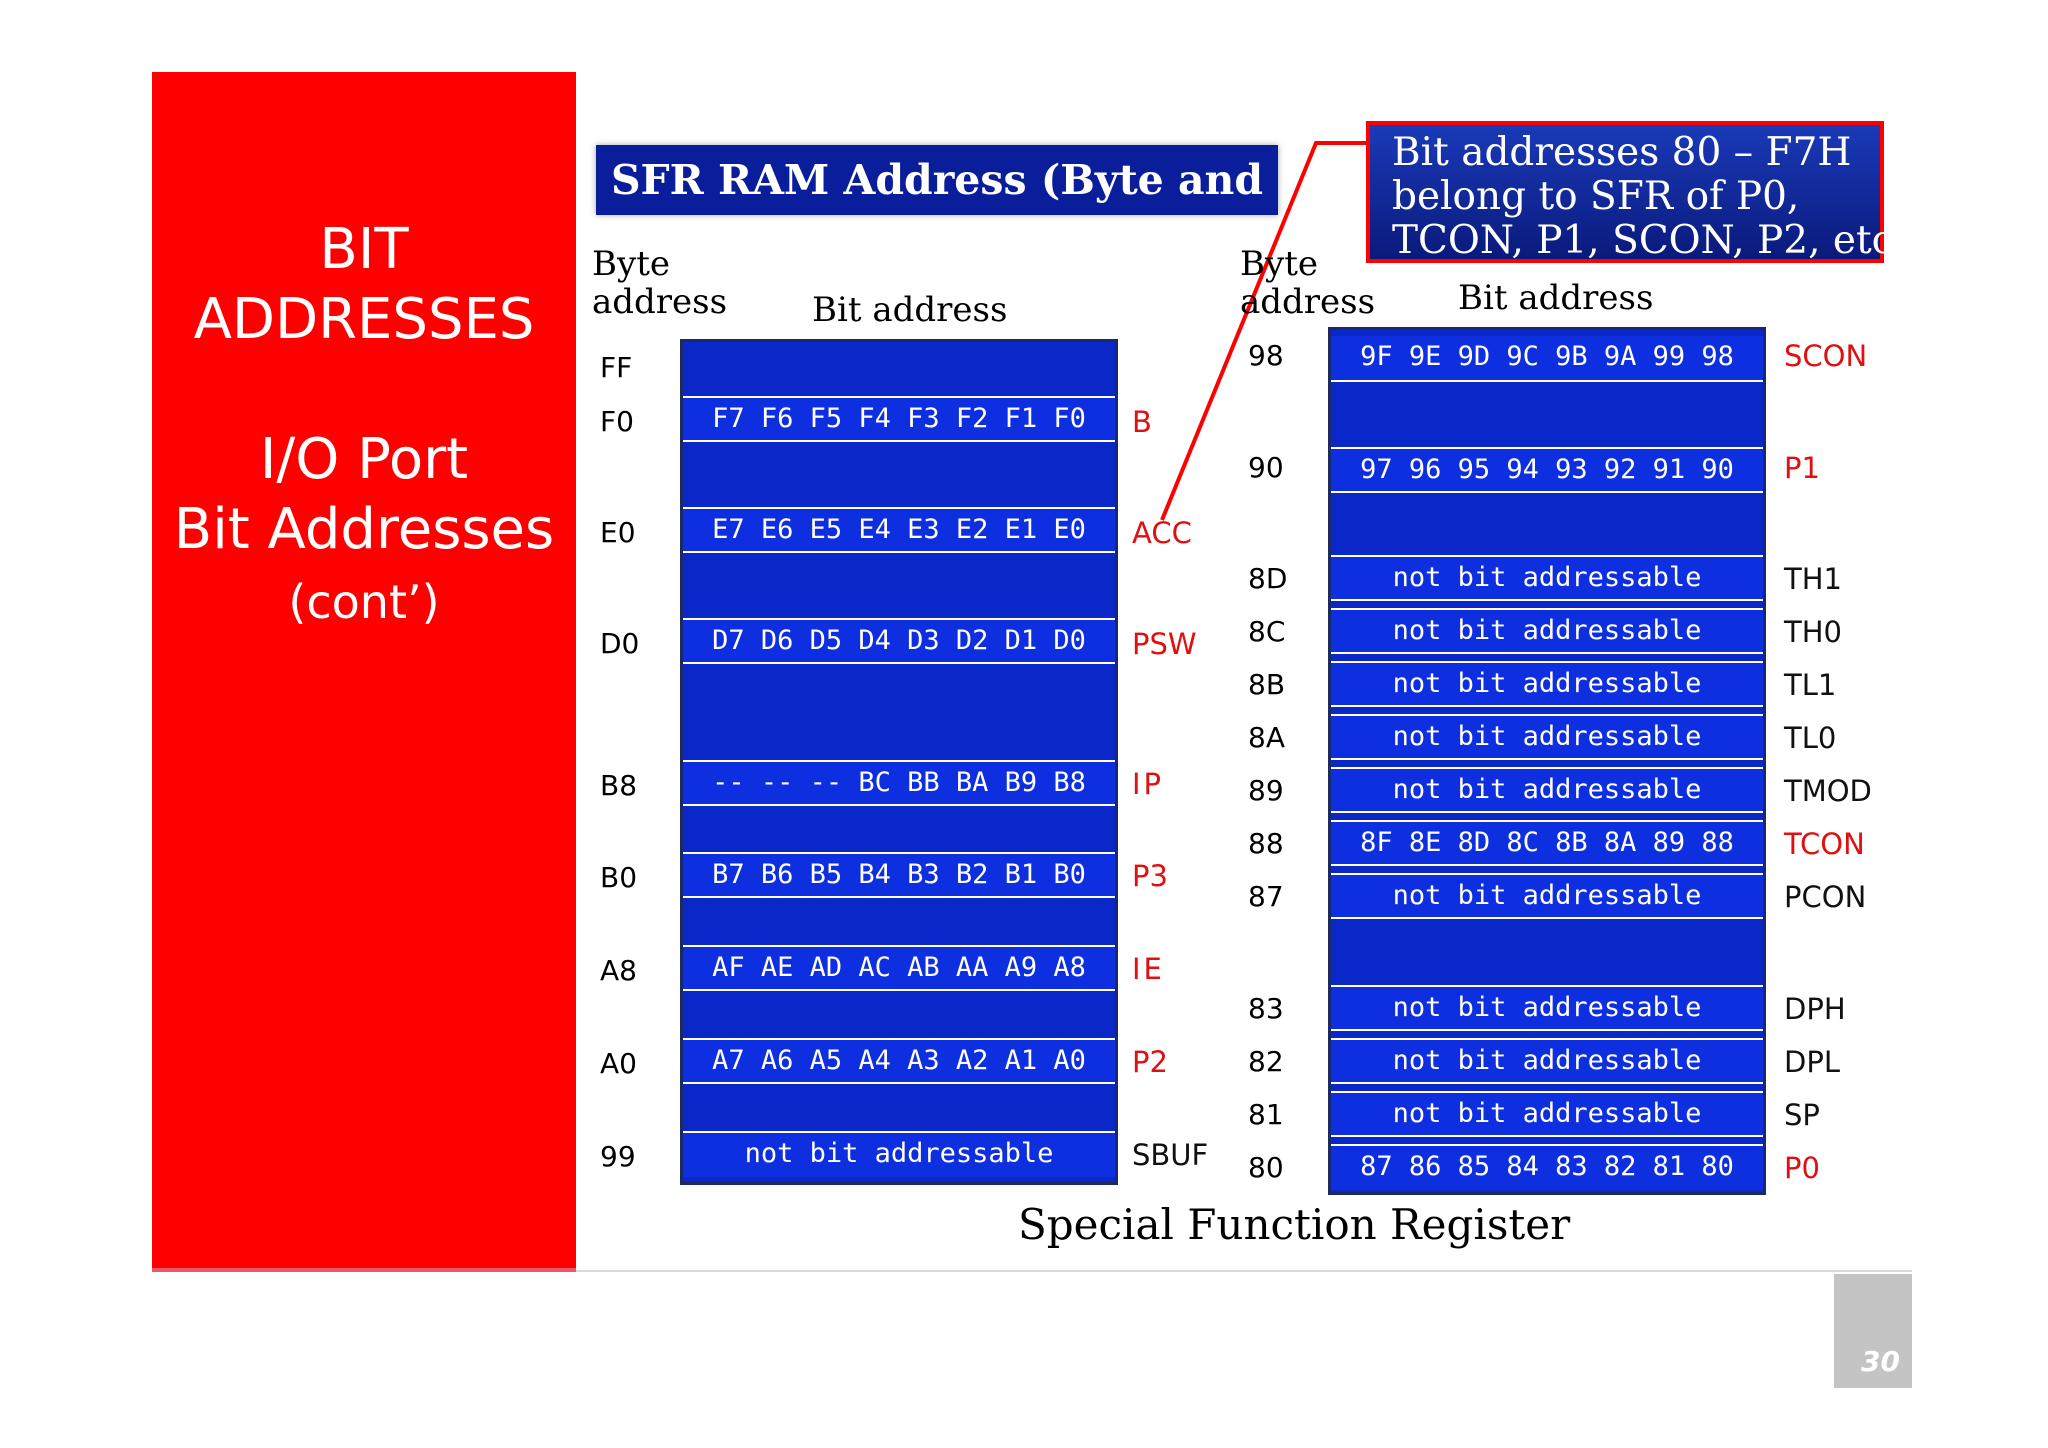 The image size is (2048, 1448). What do you see at coordinates (1810, 685) in the screenshot?
I see `right-label-tl1: TL1` at bounding box center [1810, 685].